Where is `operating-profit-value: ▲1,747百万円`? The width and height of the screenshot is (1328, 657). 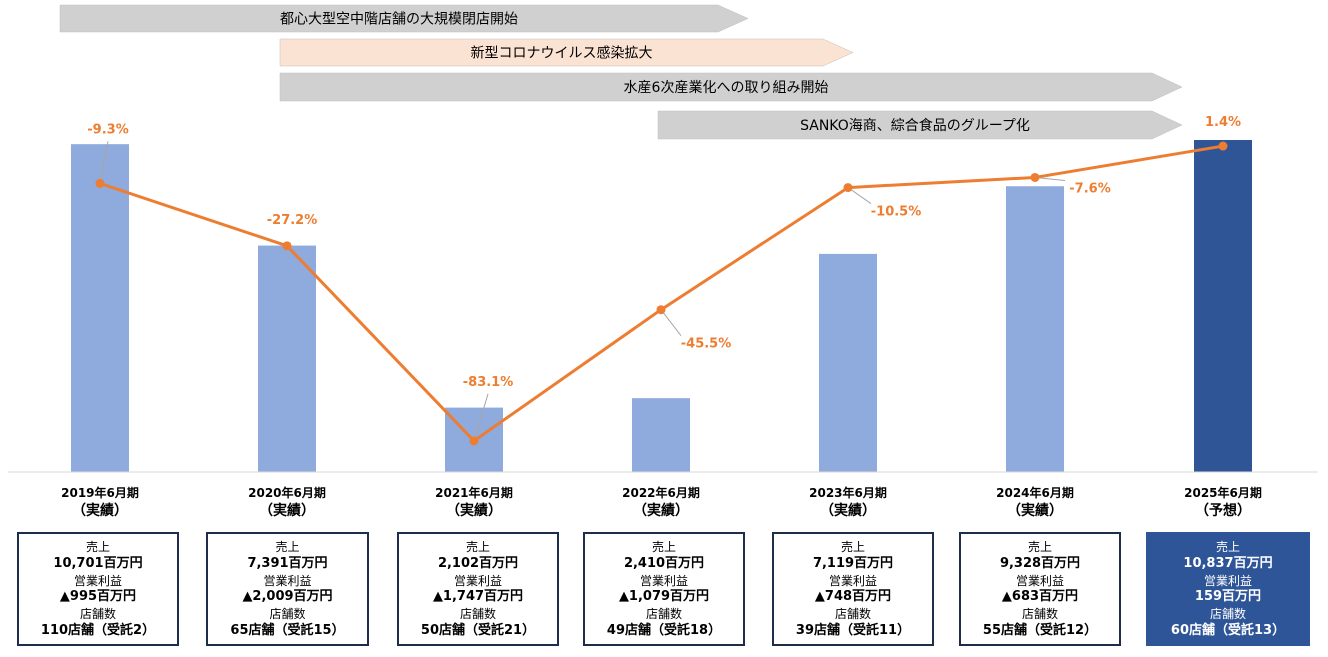
operating-profit-value: ▲1,747百万円 is located at coordinates (478, 597).